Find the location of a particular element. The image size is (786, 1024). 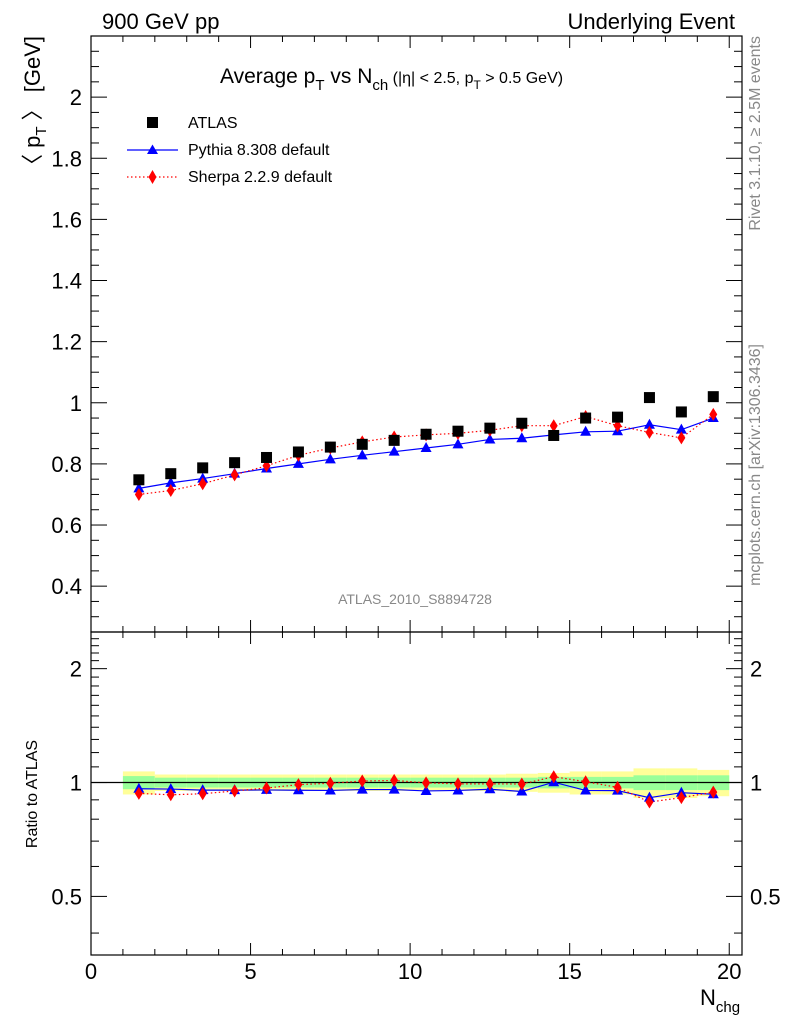

ratio-ytick-label: 0.5 is located at coordinates (66, 896).